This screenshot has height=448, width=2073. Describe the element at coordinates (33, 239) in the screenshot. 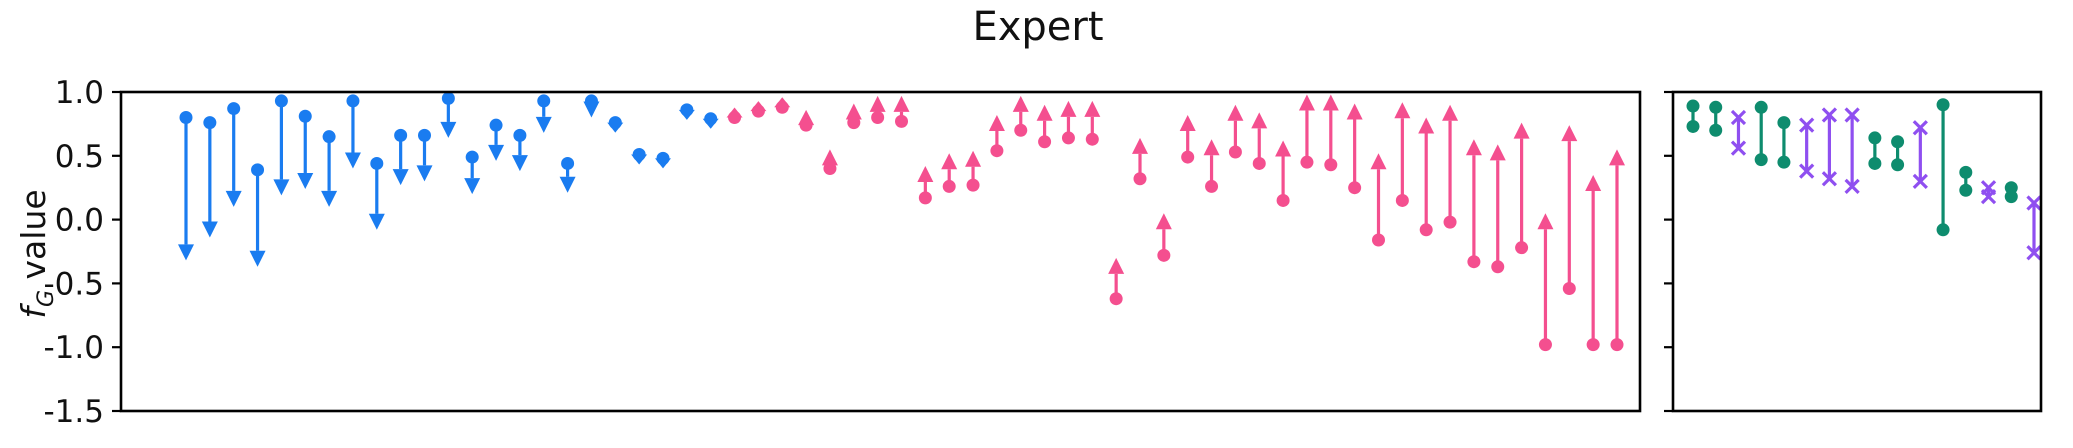

I see `y-axis-label-text: value` at that location.